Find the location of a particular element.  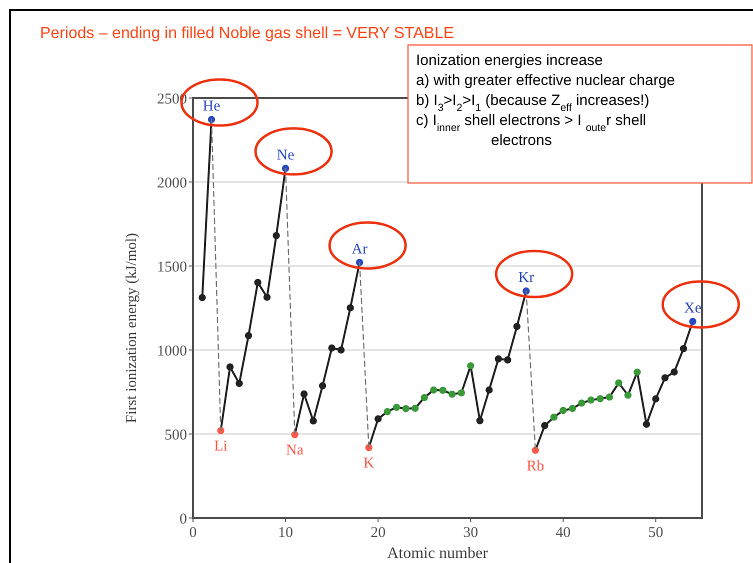

x-tick-label: 30 is located at coordinates (470, 533).